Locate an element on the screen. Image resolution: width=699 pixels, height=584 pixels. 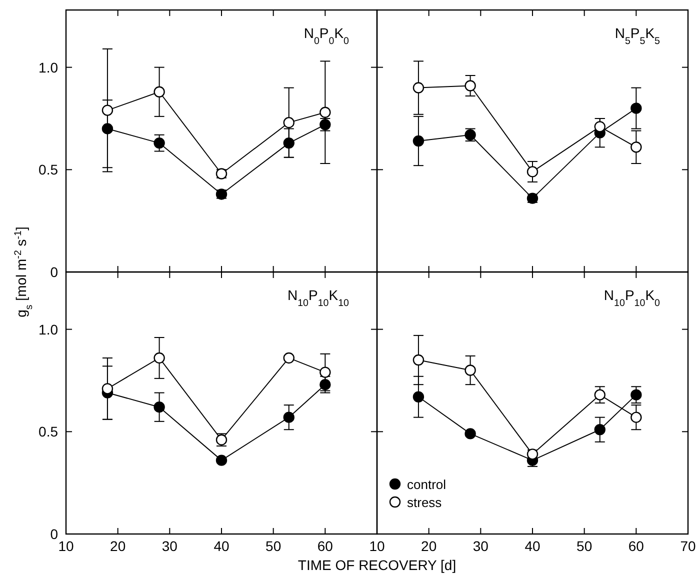
text: N$_{0}$P$_{0}$K$_{0}$ is located at coordinates (327, 35).